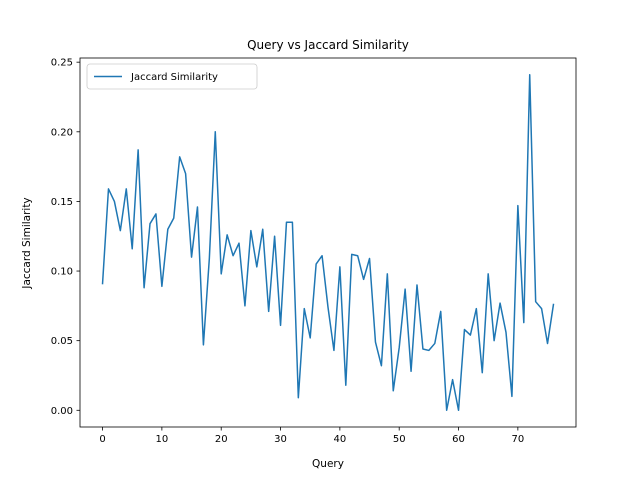  Describe the element at coordinates (328, 464) in the screenshot. I see `x-axis-title: Query` at that location.